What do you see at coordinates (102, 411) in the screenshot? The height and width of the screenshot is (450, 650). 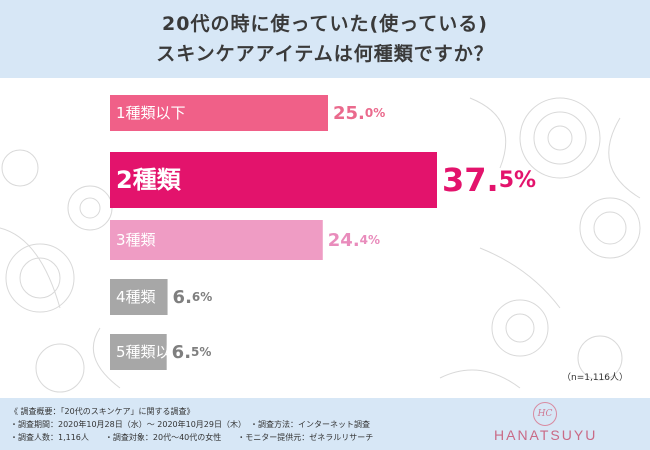 I see `survey-heading: 《 調査概要：「20代のスキンケア」に関する調査》` at bounding box center [102, 411].